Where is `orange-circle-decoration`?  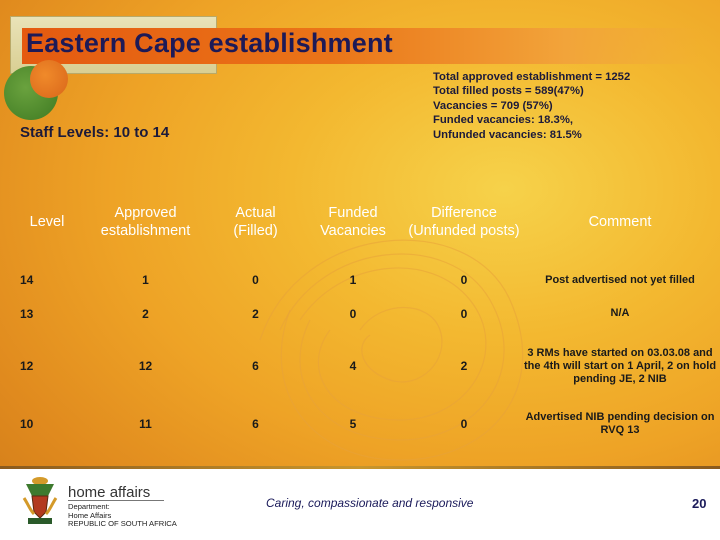 orange-circle-decoration is located at coordinates (49, 79).